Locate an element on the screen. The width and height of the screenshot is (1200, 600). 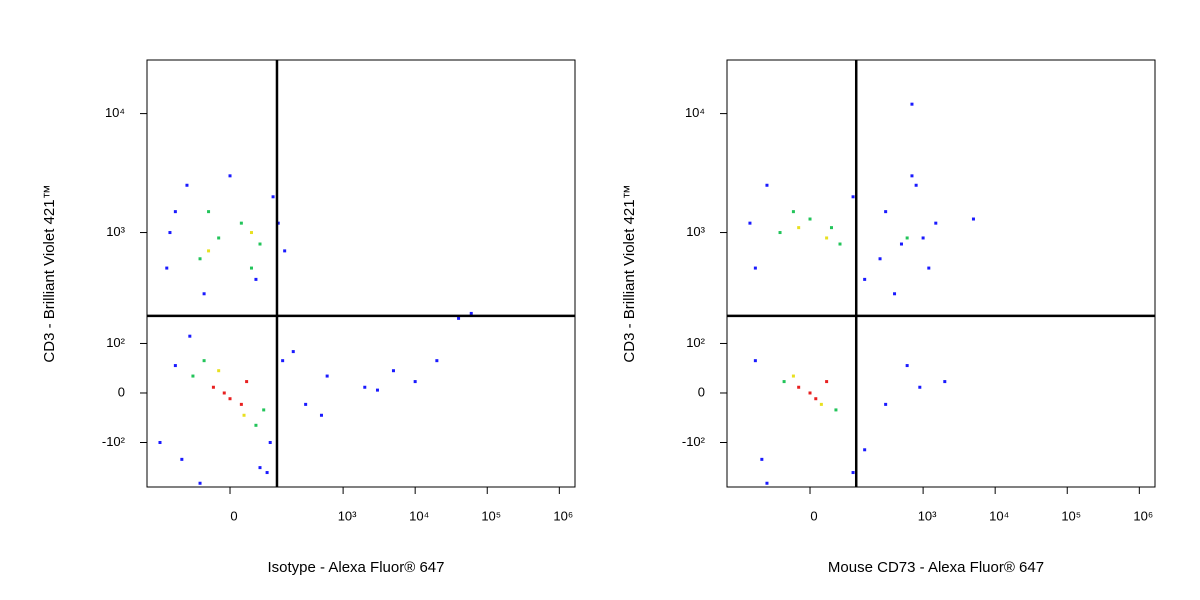
x-axis-label: Mouse CD73 - Alexa Fluor® 647 is located at coordinates (936, 567).